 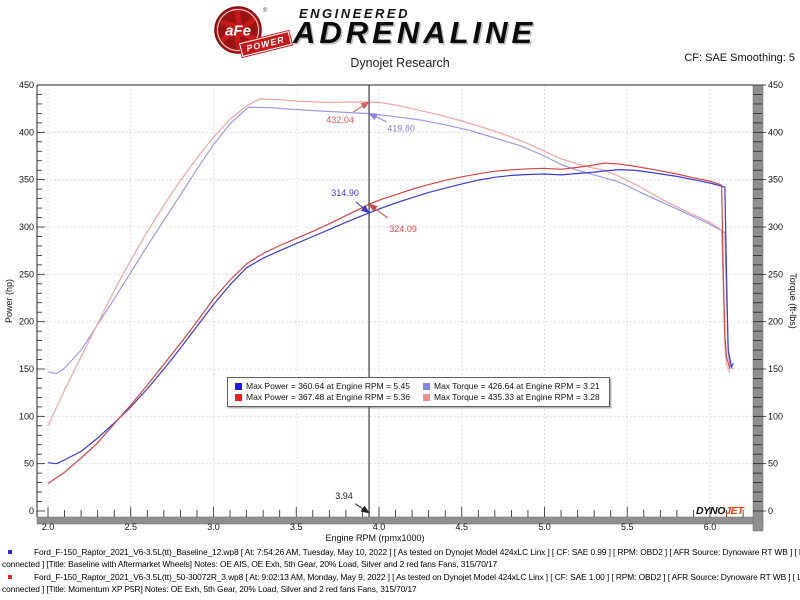 I want to click on registered-mark: ®, so click(x=265, y=11).